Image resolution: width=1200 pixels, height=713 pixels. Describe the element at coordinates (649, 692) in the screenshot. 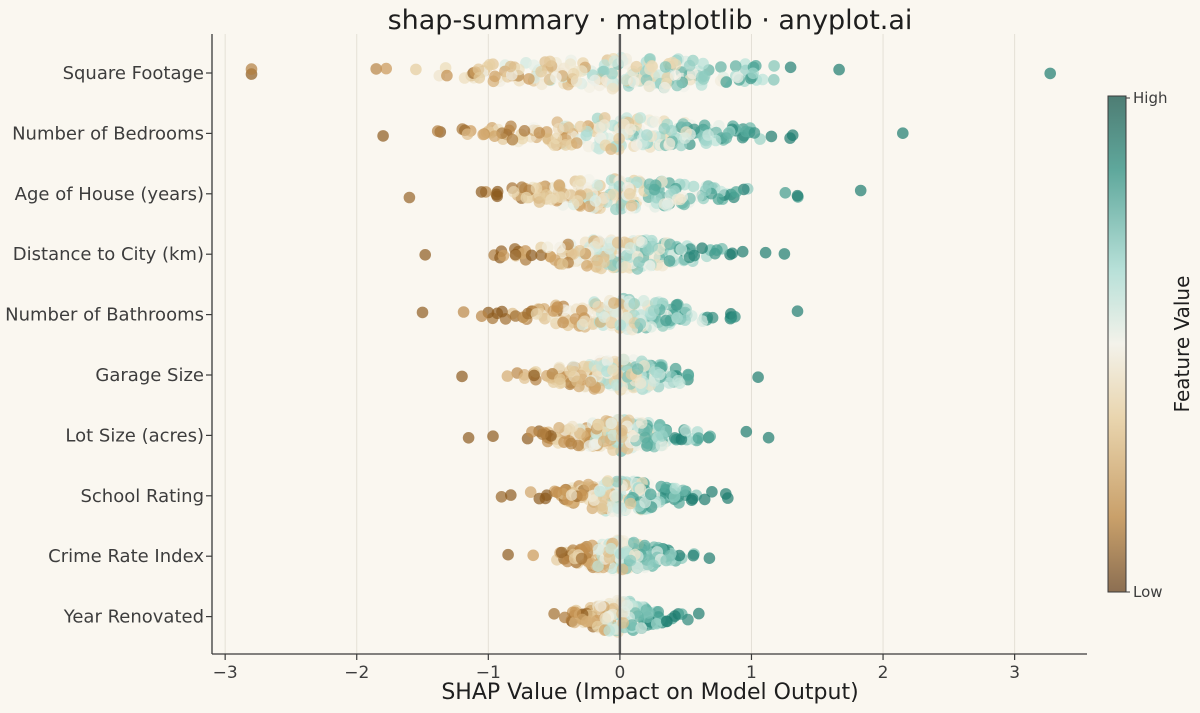

I see `x-axis-label: SHAP Value (Impact on Model Output)` at that location.